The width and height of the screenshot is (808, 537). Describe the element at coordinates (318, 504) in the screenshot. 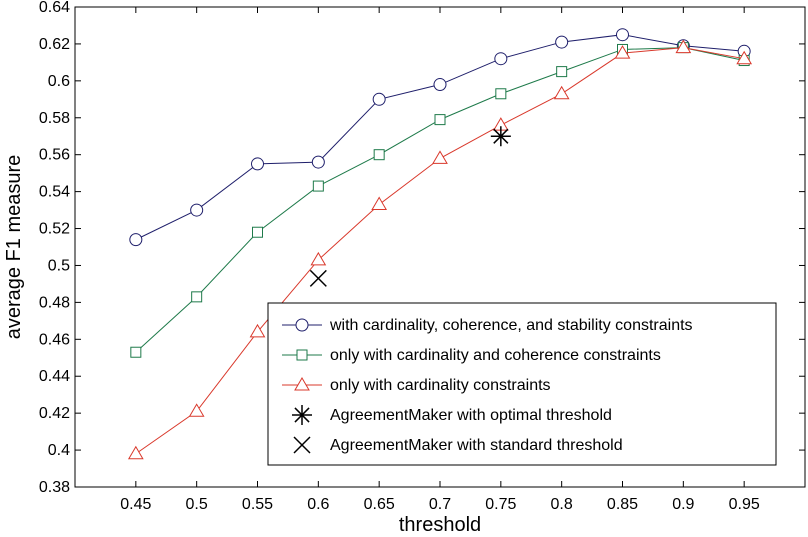

I see `x-tick-label: 0.6` at that location.